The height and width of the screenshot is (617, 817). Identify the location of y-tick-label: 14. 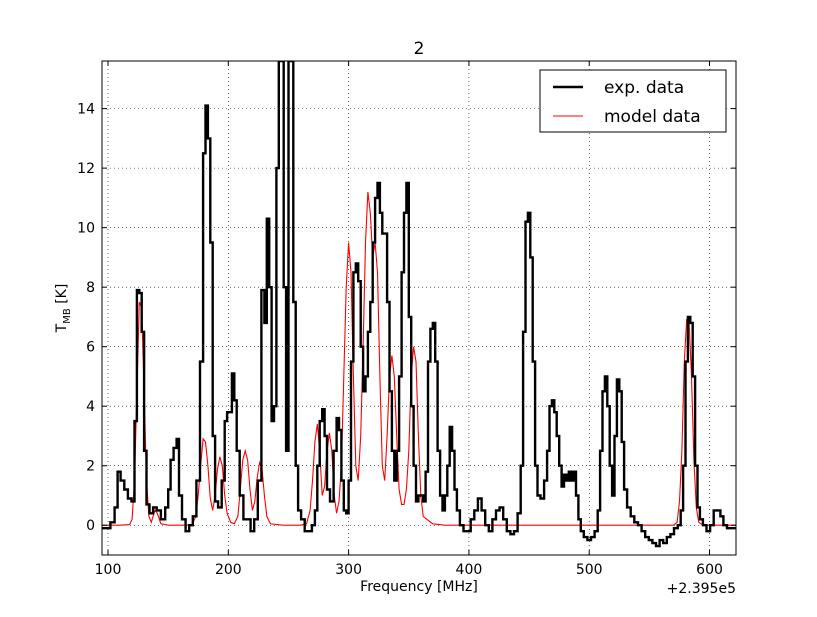
(86, 110).